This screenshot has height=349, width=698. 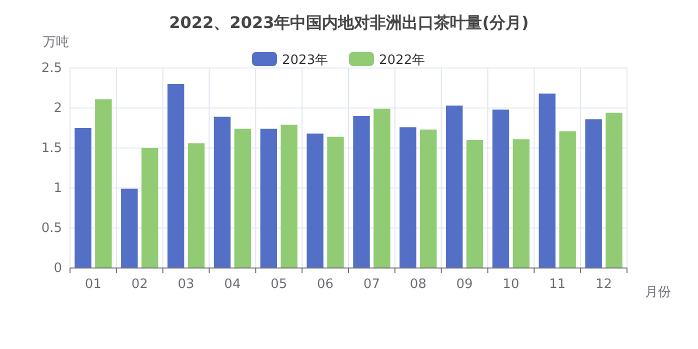 I want to click on y-tick-label: 0, so click(x=58, y=268).